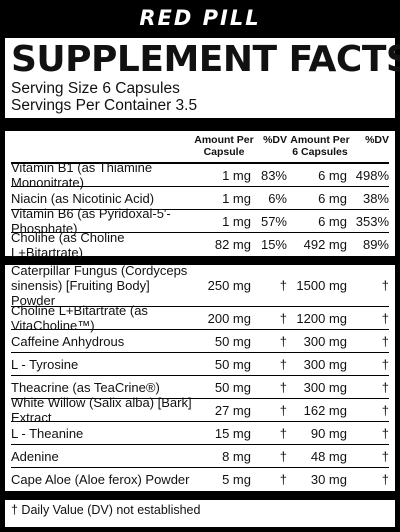 The height and width of the screenshot is (532, 400). I want to click on amount-per-6-capsules: 492 mg, so click(325, 244).